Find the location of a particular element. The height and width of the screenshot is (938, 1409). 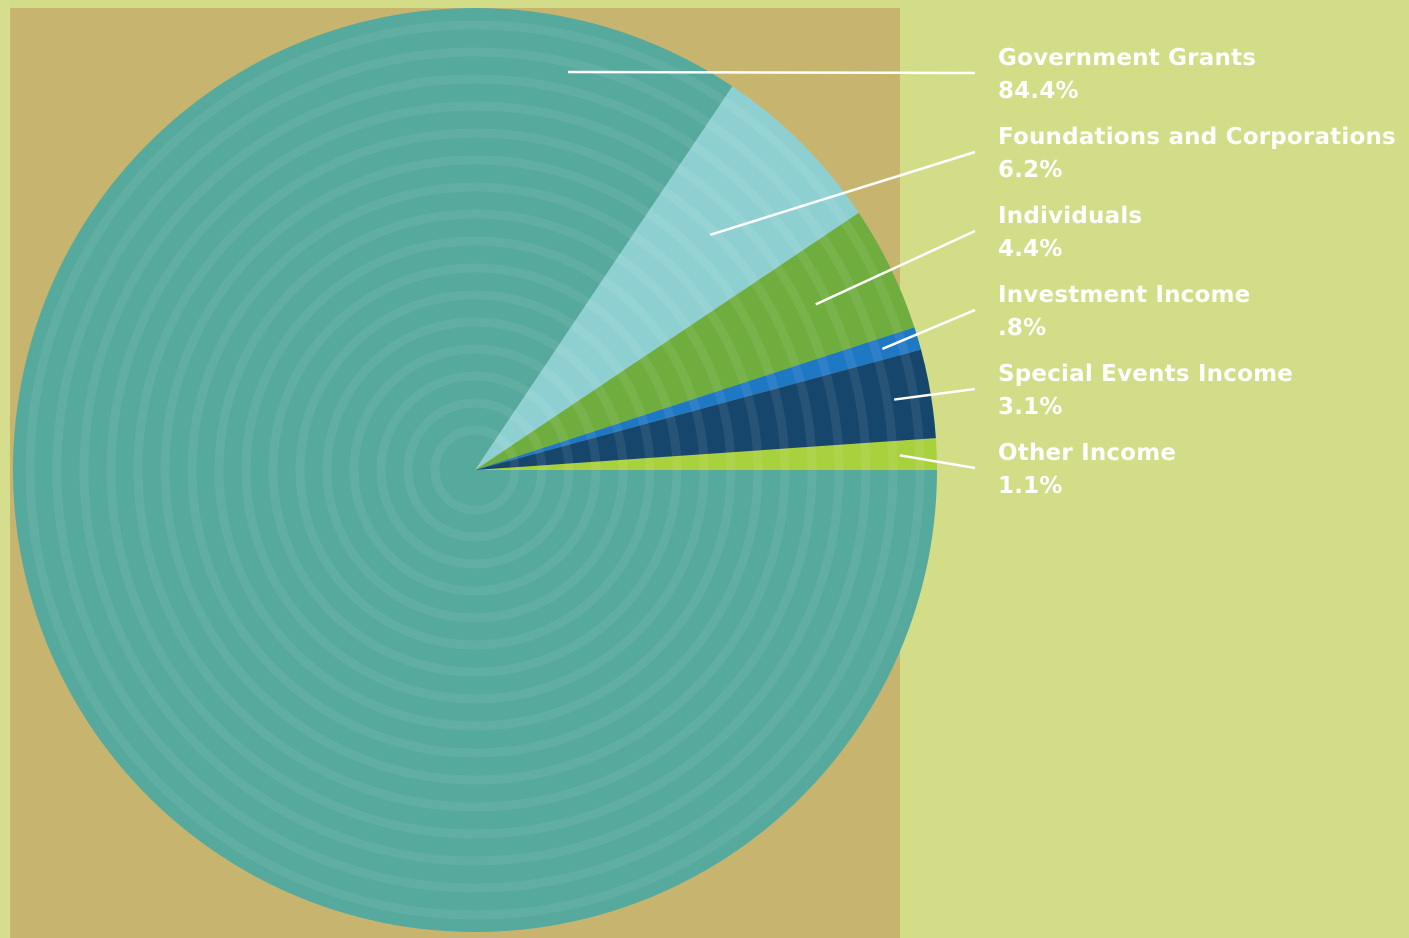

slice-label-value: 6.2% is located at coordinates (1030, 170).